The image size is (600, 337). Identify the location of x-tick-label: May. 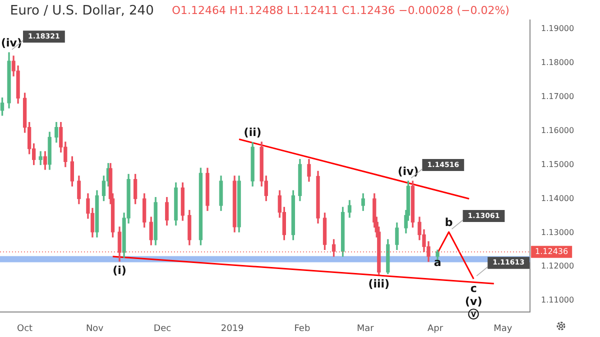
(503, 329).